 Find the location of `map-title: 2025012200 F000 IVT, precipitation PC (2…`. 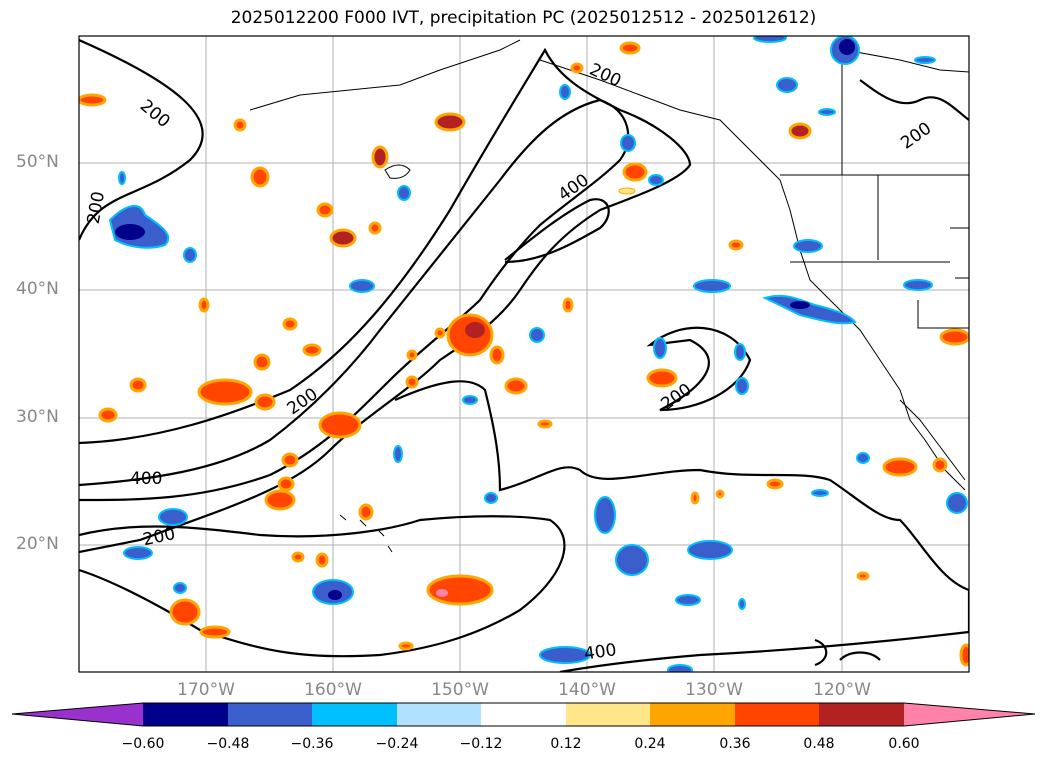

map-title: 2025012200 F000 IVT, precipitation PC (2… is located at coordinates (523, 18).